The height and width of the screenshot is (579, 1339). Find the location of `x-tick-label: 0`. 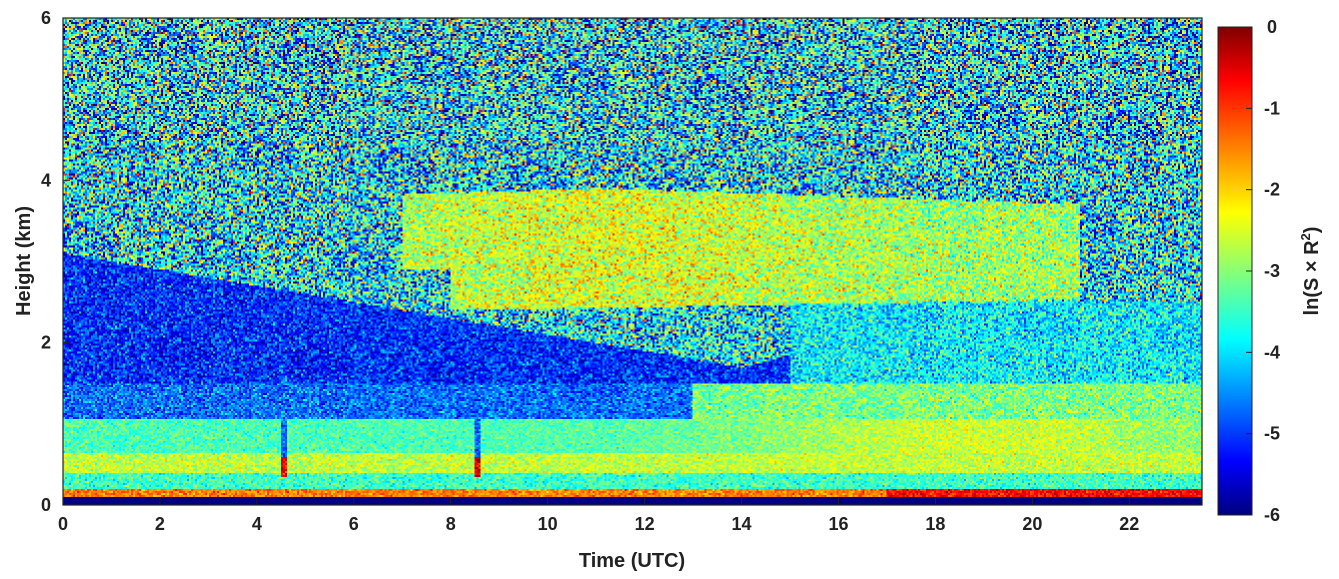

x-tick-label: 0 is located at coordinates (63, 524).